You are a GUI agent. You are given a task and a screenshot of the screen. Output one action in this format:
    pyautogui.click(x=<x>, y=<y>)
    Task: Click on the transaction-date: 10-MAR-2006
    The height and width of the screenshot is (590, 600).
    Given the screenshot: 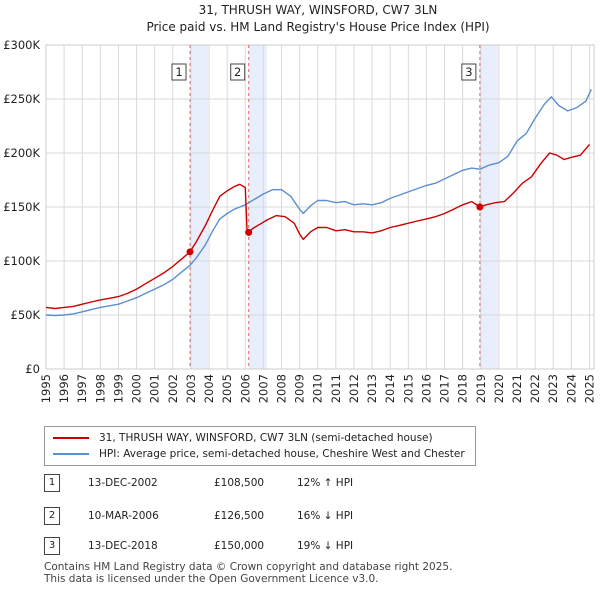 What is the action you would take?
    pyautogui.click(x=123, y=516)
    